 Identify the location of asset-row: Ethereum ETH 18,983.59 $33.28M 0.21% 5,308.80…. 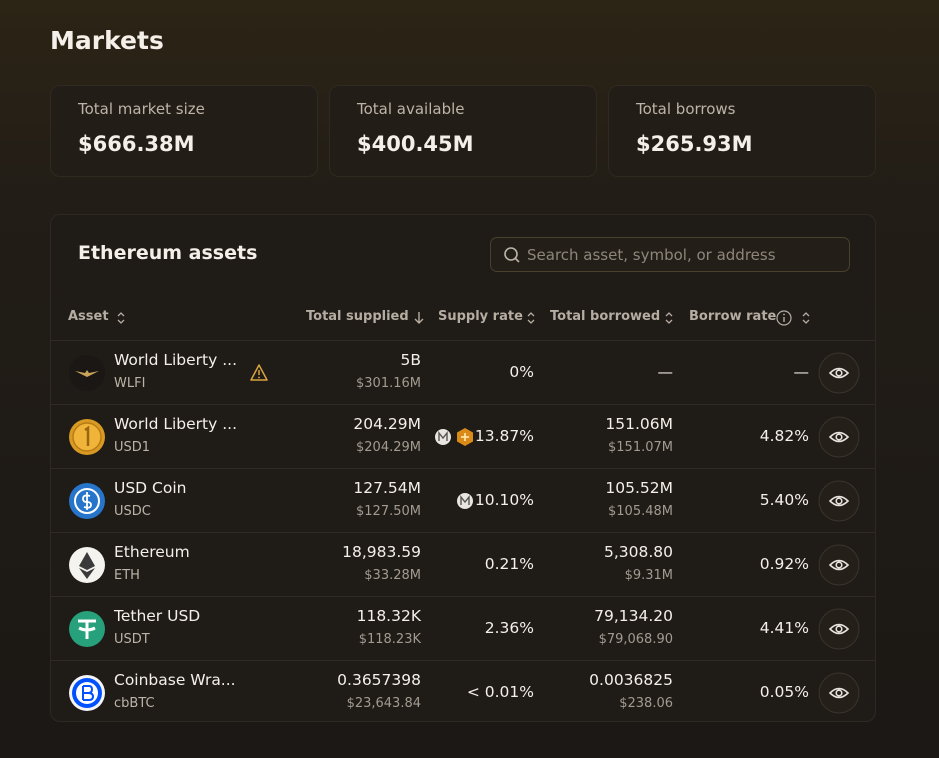
(463, 564).